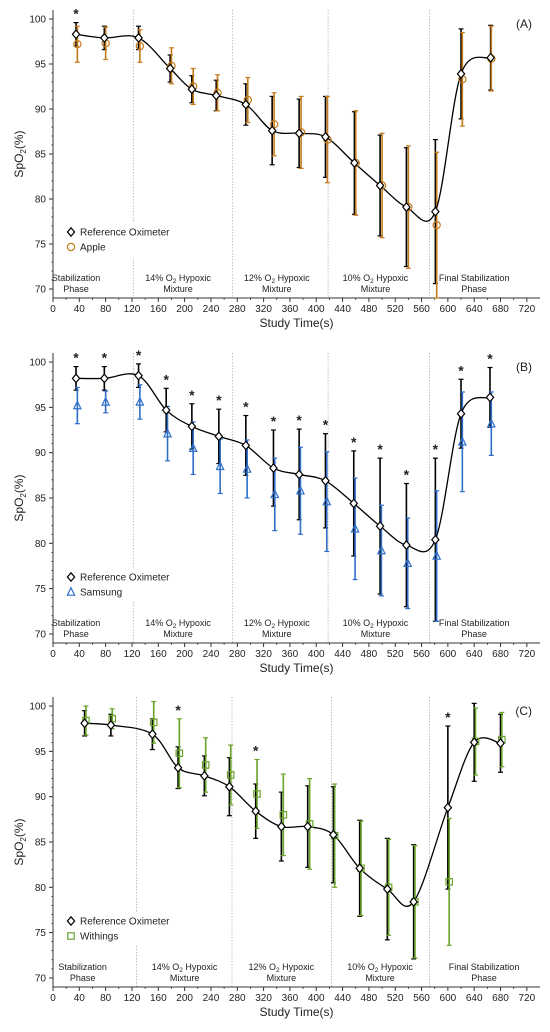 The height and width of the screenshot is (1032, 550). What do you see at coordinates (237, 998) in the screenshot?
I see `x-tick-label: 280` at bounding box center [237, 998].